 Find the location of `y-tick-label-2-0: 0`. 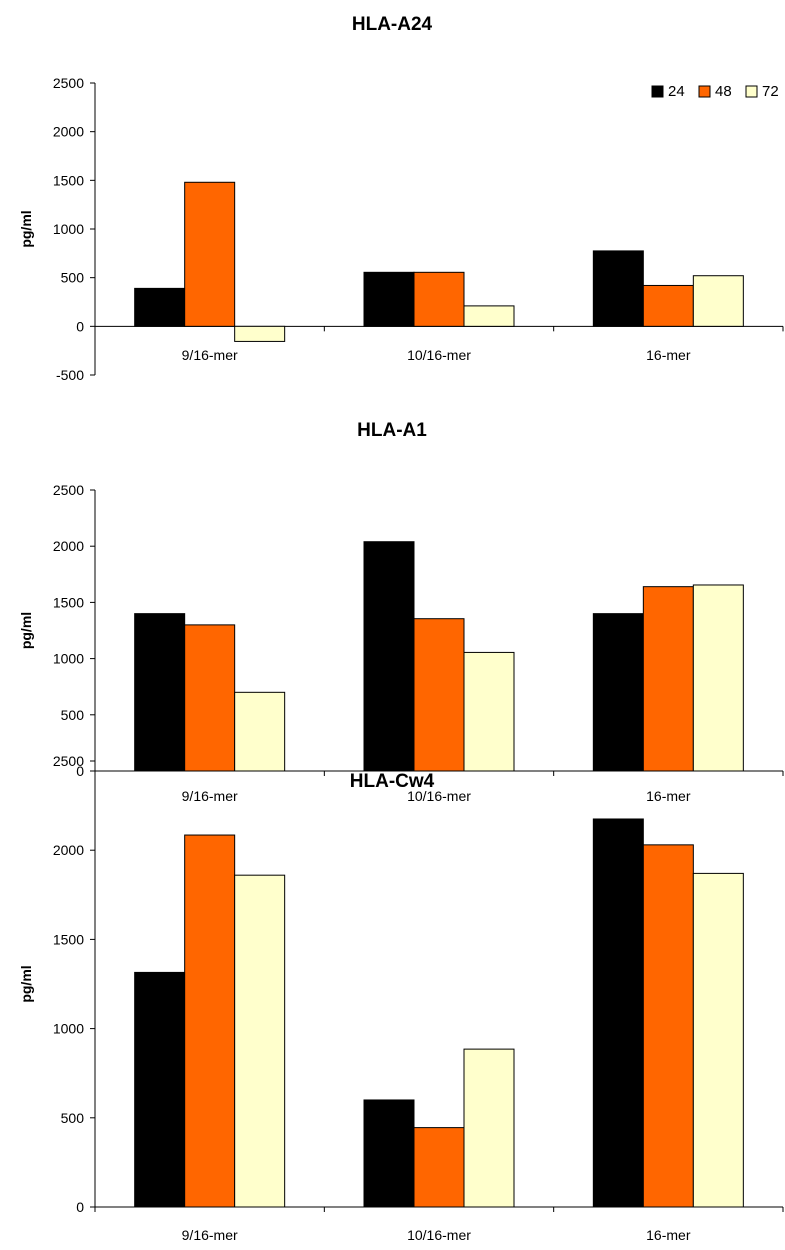

y-tick-label-2-0: 0 is located at coordinates (80, 771).